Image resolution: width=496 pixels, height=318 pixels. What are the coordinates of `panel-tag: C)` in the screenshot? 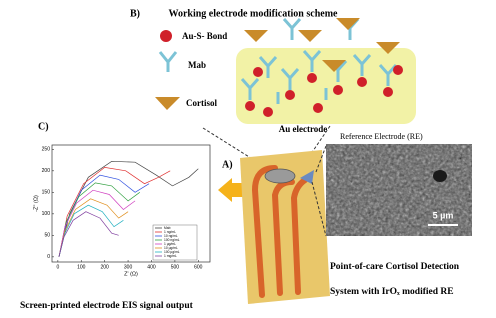 It's located at (43, 126).